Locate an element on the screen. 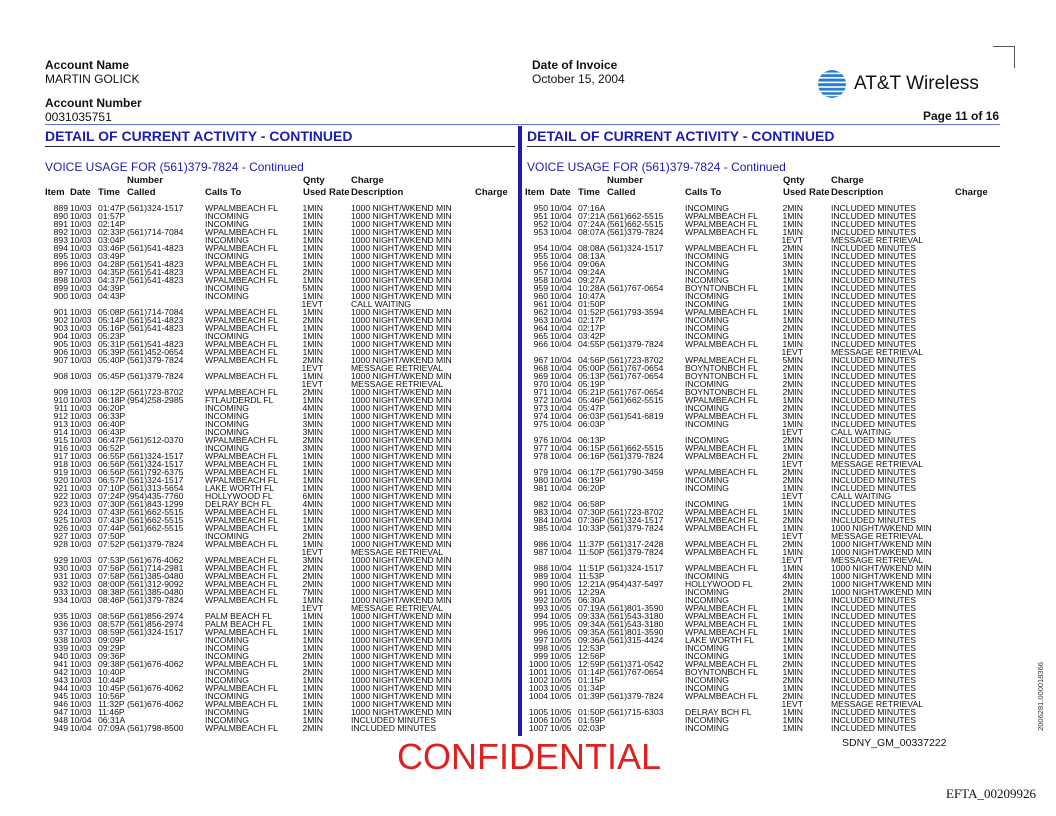 This screenshot has width=1056, height=816. item-number: 925 is located at coordinates (60, 520).